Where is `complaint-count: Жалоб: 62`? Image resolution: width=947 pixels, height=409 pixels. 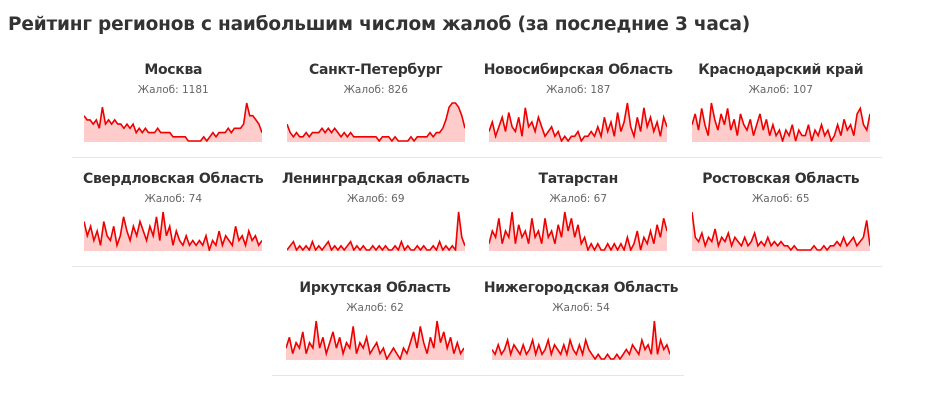
complaint-count: Жалоб: 62 is located at coordinates (375, 308).